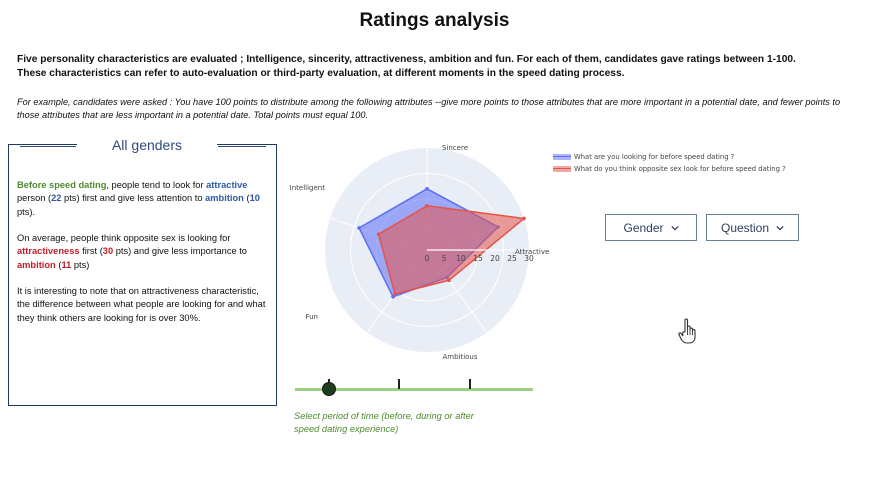 The height and width of the screenshot is (485, 869). Describe the element at coordinates (478, 258) in the screenshot. I see `radial-tick-label: 15` at that location.